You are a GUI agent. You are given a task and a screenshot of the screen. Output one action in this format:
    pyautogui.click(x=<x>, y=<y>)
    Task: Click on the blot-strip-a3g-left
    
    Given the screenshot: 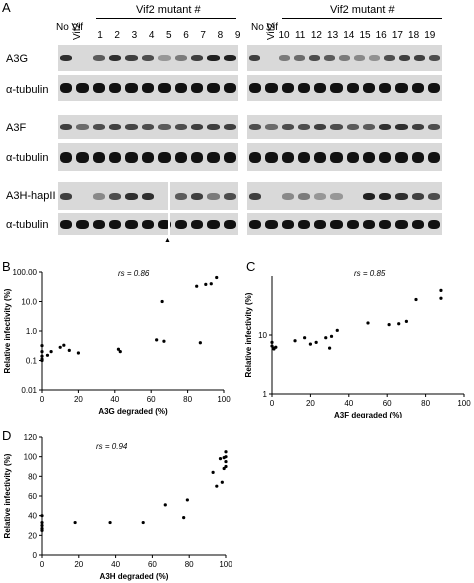 What is the action you would take?
    pyautogui.click(x=148, y=58)
    